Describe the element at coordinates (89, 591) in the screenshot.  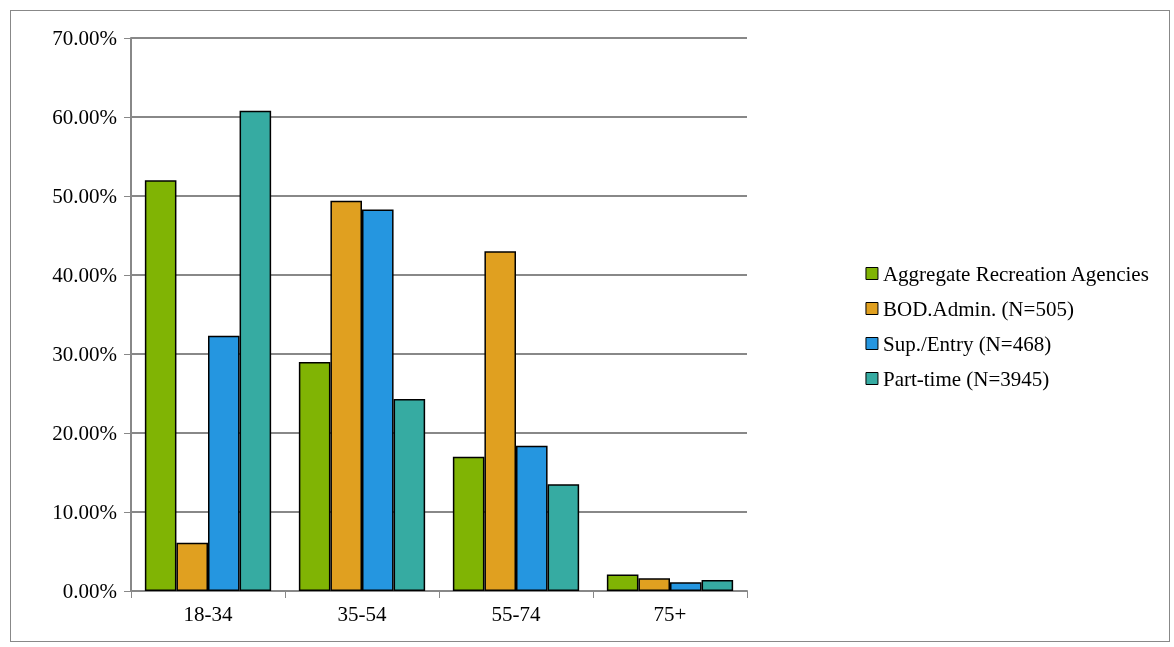
I see `y-tick-label: 0.00%` at that location.